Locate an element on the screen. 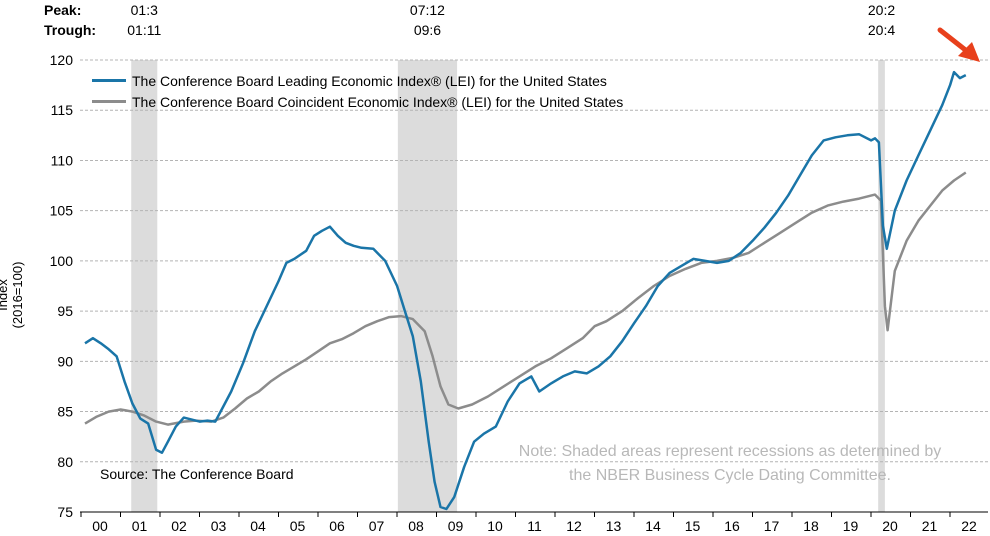 This screenshot has width=990, height=536. x-tick-label-11: 11 is located at coordinates (534, 526).